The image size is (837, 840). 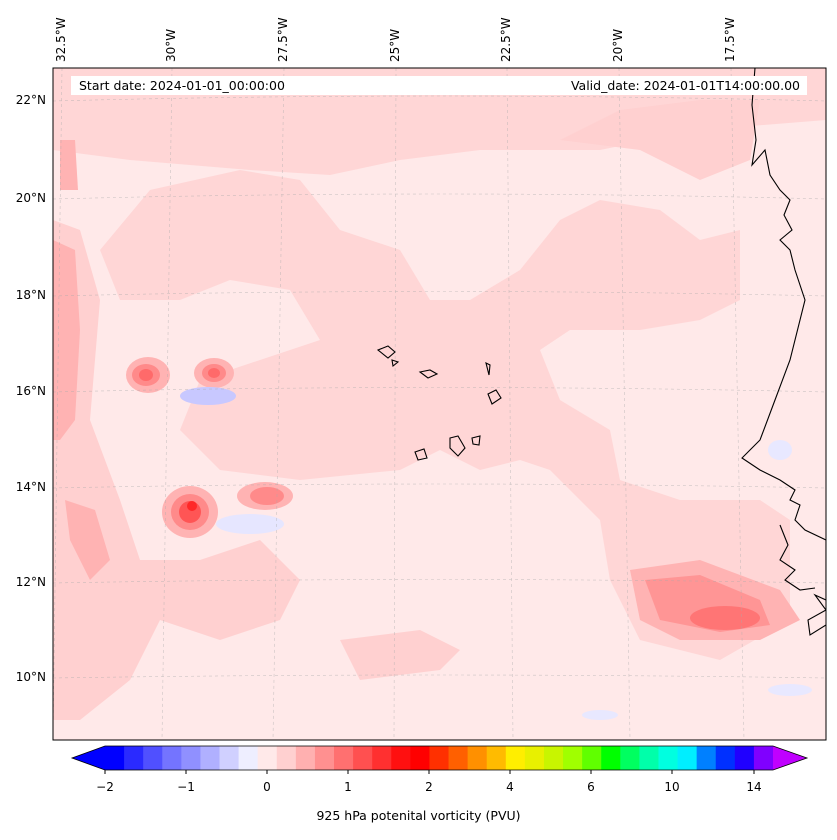 I want to click on colorbar-tick-label: 14, so click(x=754, y=787).